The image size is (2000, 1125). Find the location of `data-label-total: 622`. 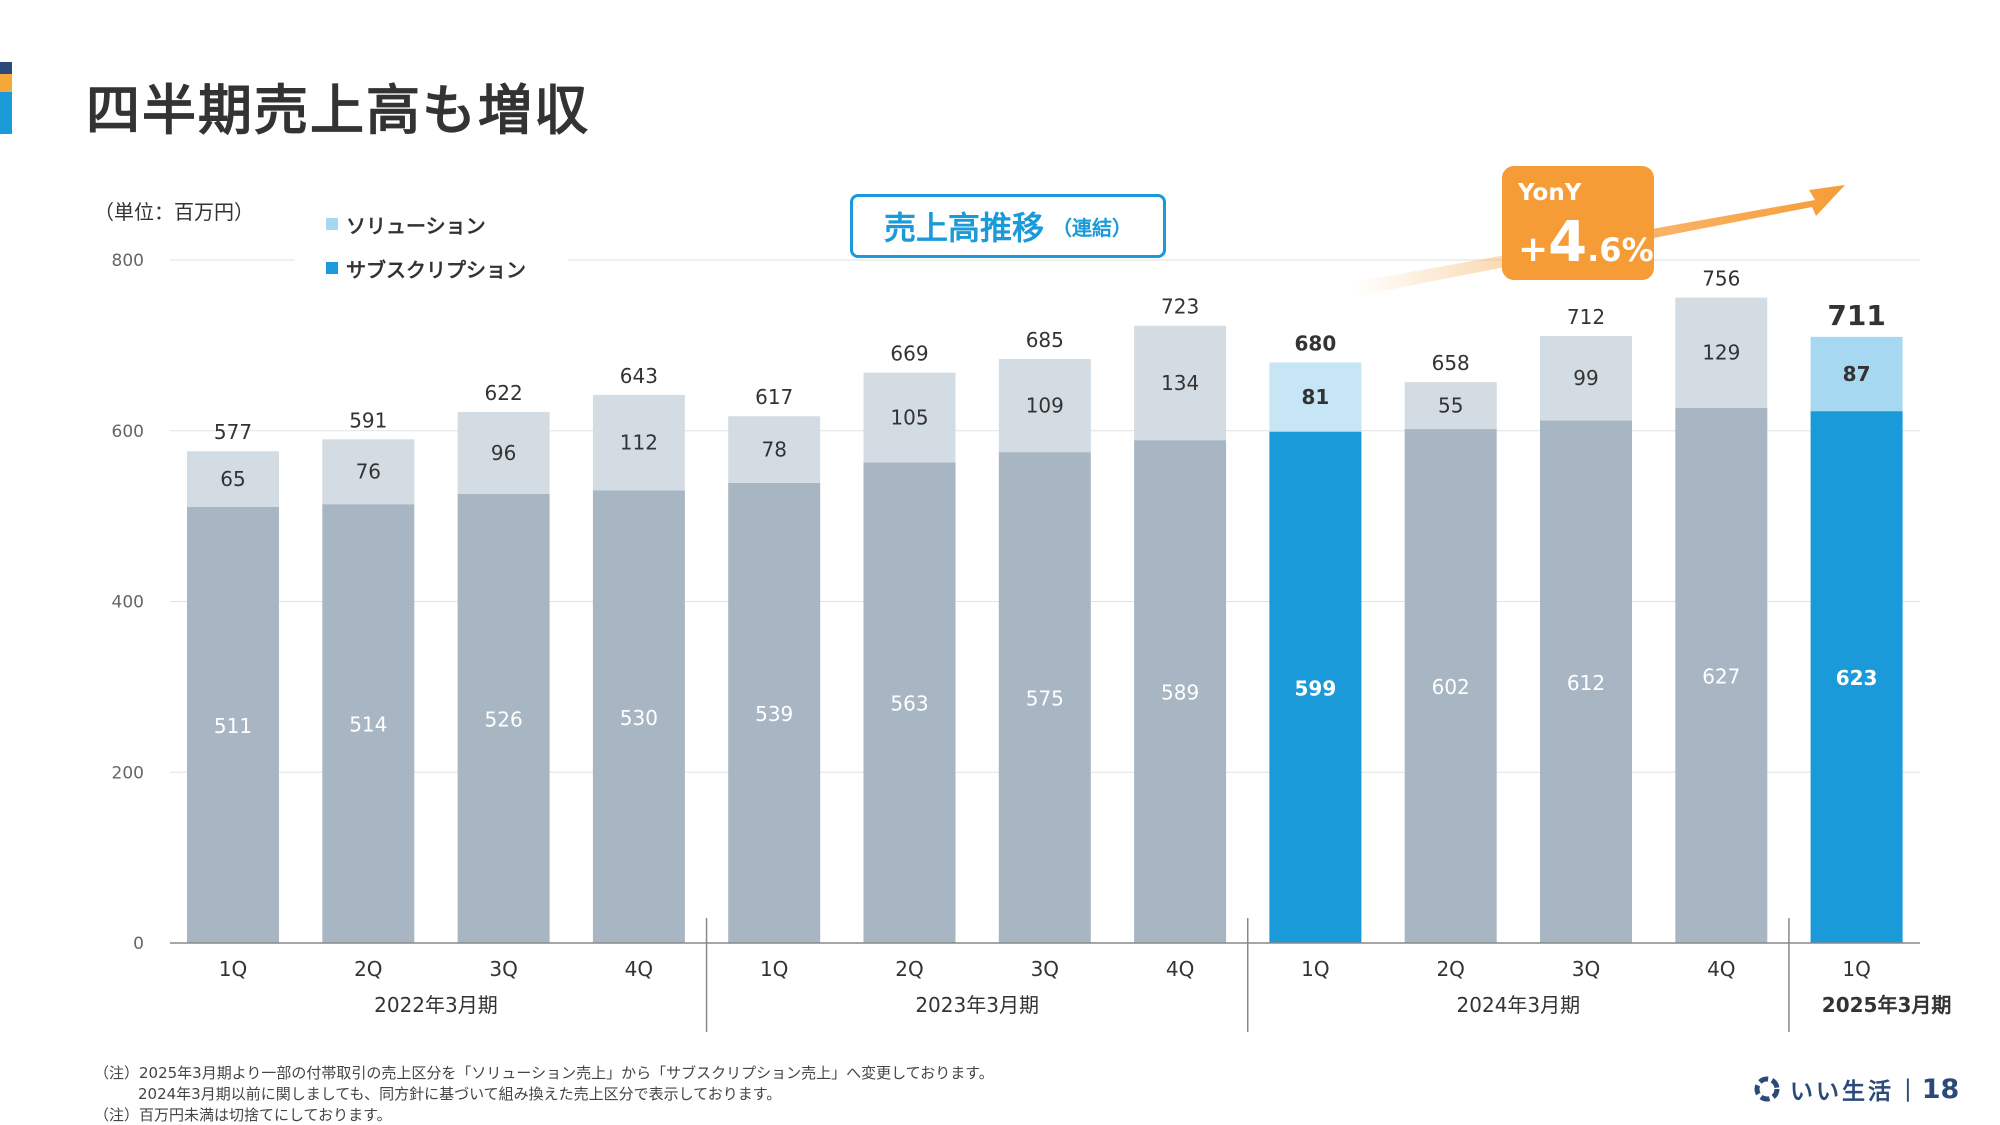

data-label-total: 622 is located at coordinates (504, 393).